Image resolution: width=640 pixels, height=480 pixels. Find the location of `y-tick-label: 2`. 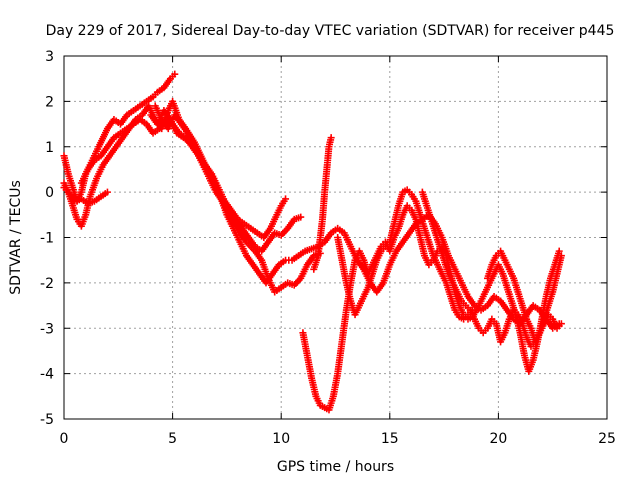

y-tick-label: 2 is located at coordinates (49, 102).